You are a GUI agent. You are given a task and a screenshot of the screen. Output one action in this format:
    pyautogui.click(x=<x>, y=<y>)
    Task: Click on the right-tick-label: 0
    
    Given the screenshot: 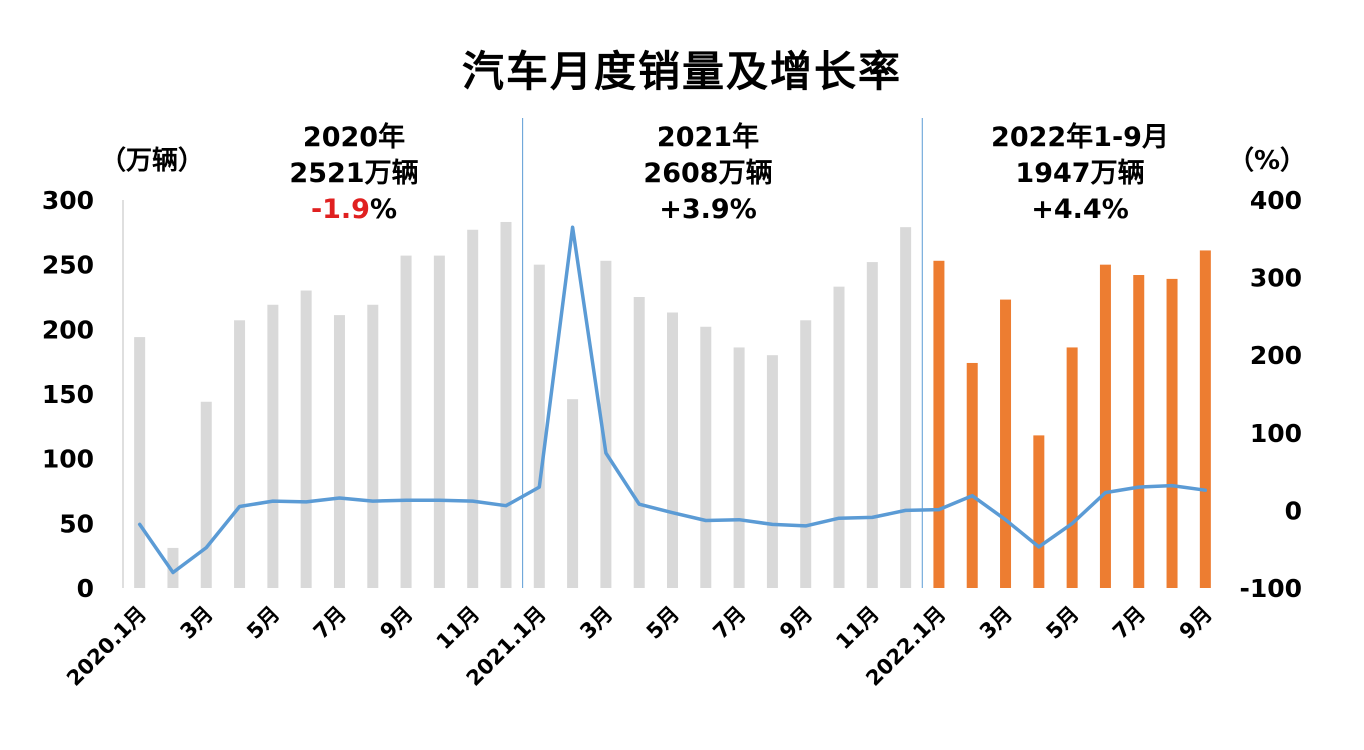 What is the action you would take?
    pyautogui.click(x=1293, y=510)
    